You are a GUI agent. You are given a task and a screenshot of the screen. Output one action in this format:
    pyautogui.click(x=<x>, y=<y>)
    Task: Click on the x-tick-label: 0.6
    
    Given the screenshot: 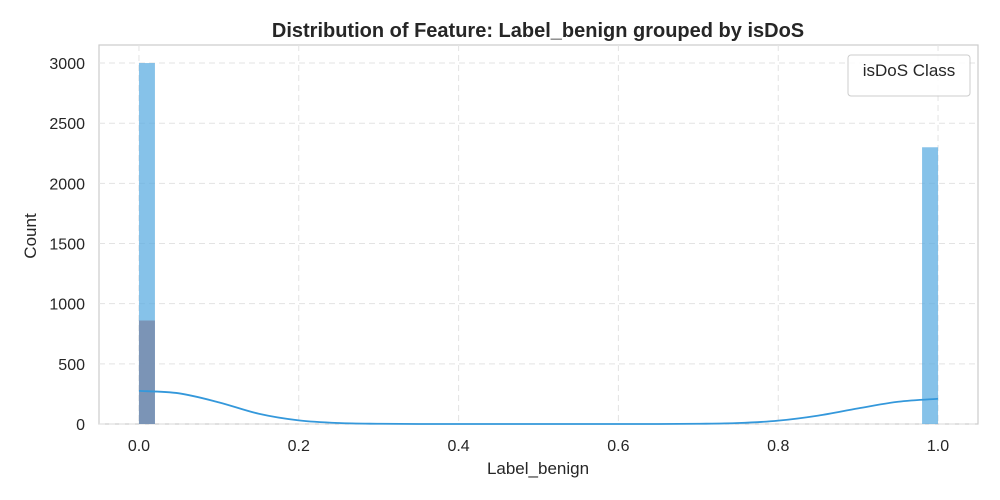 What is the action you would take?
    pyautogui.click(x=618, y=446)
    